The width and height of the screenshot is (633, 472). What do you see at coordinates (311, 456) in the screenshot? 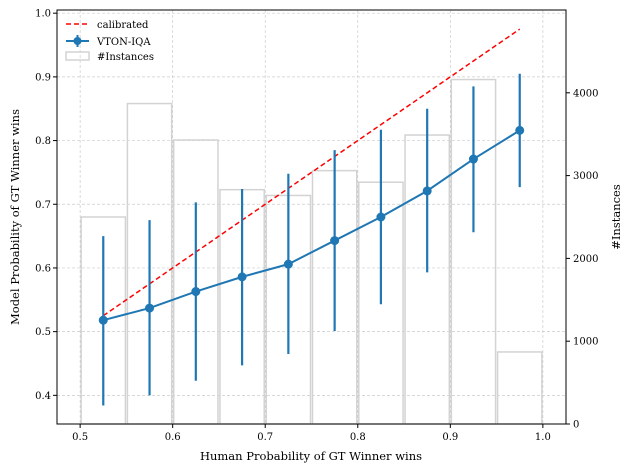
I see `x-axis-label: Human Probability of GT Winner wins` at bounding box center [311, 456].